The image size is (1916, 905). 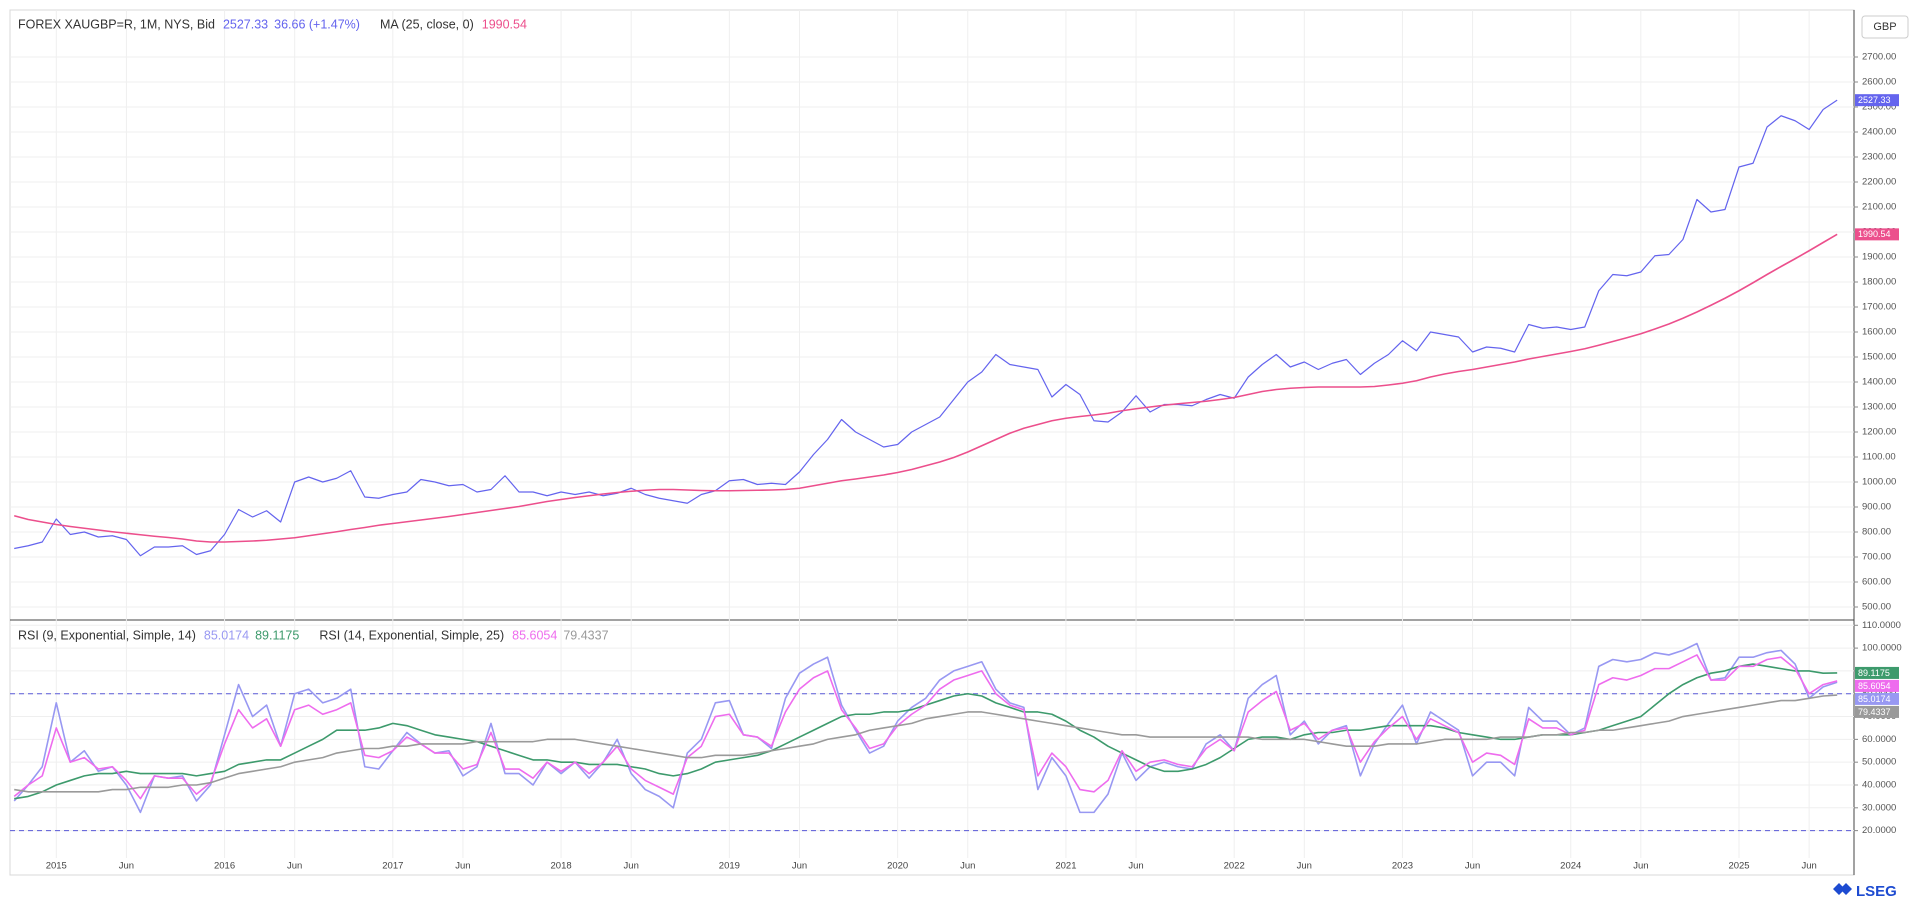 I want to click on legend-value: 85.0174, so click(x=226, y=635).